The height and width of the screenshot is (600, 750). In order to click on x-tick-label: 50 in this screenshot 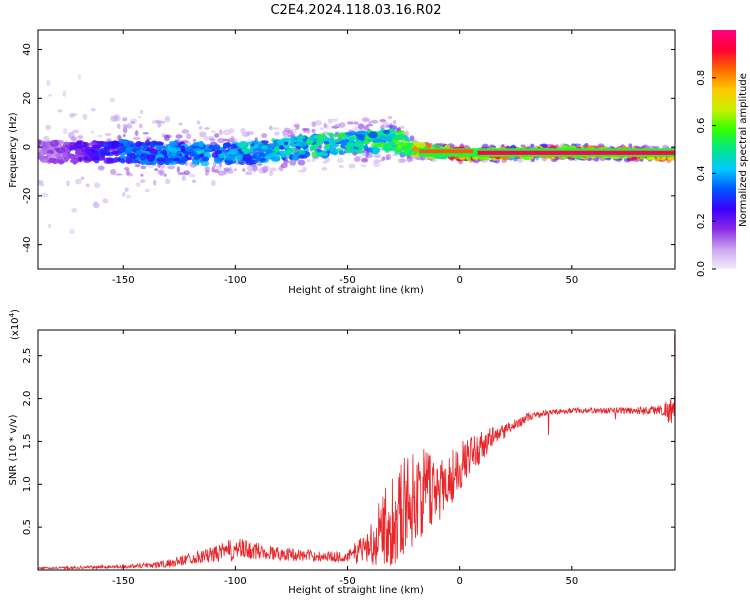, I will do `click(571, 581)`.